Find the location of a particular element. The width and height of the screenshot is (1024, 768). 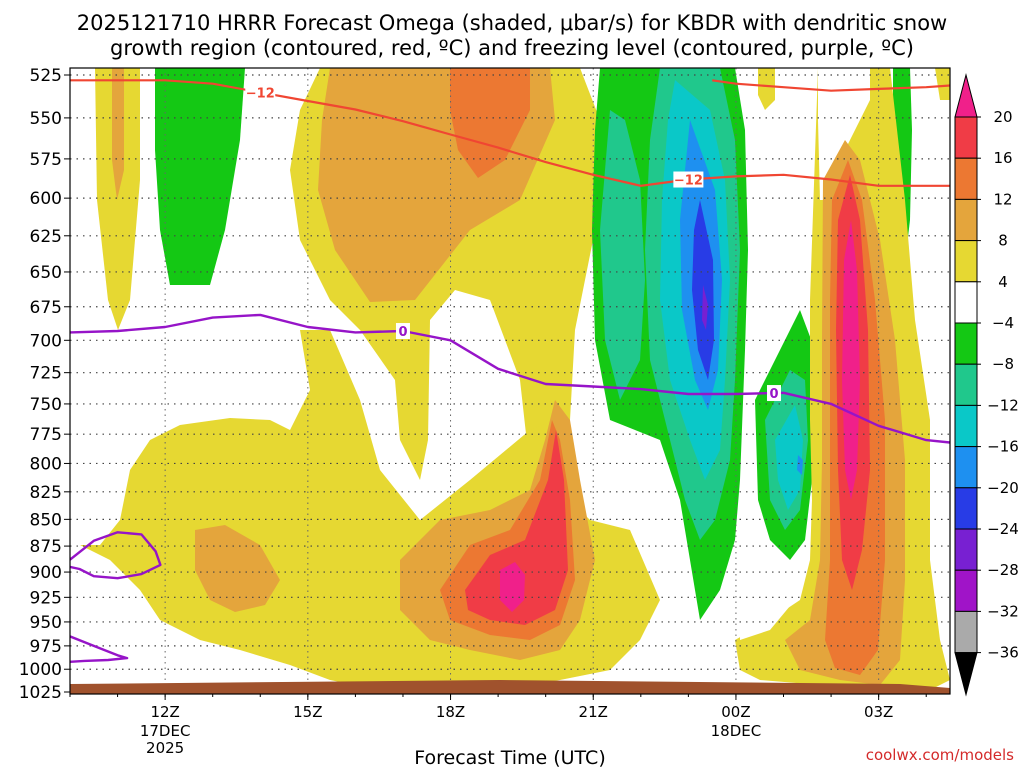

x-axis-label: Forecast Time (UTC) is located at coordinates (509, 757).